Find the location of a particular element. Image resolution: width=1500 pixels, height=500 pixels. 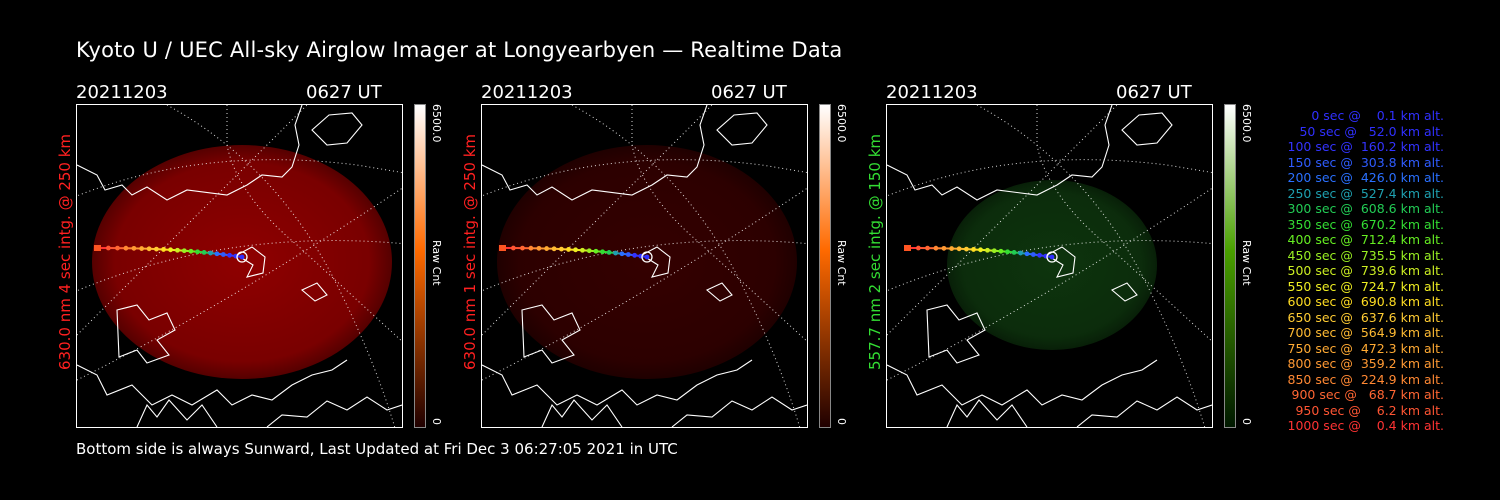

panel-1-image is located at coordinates (239, 266).